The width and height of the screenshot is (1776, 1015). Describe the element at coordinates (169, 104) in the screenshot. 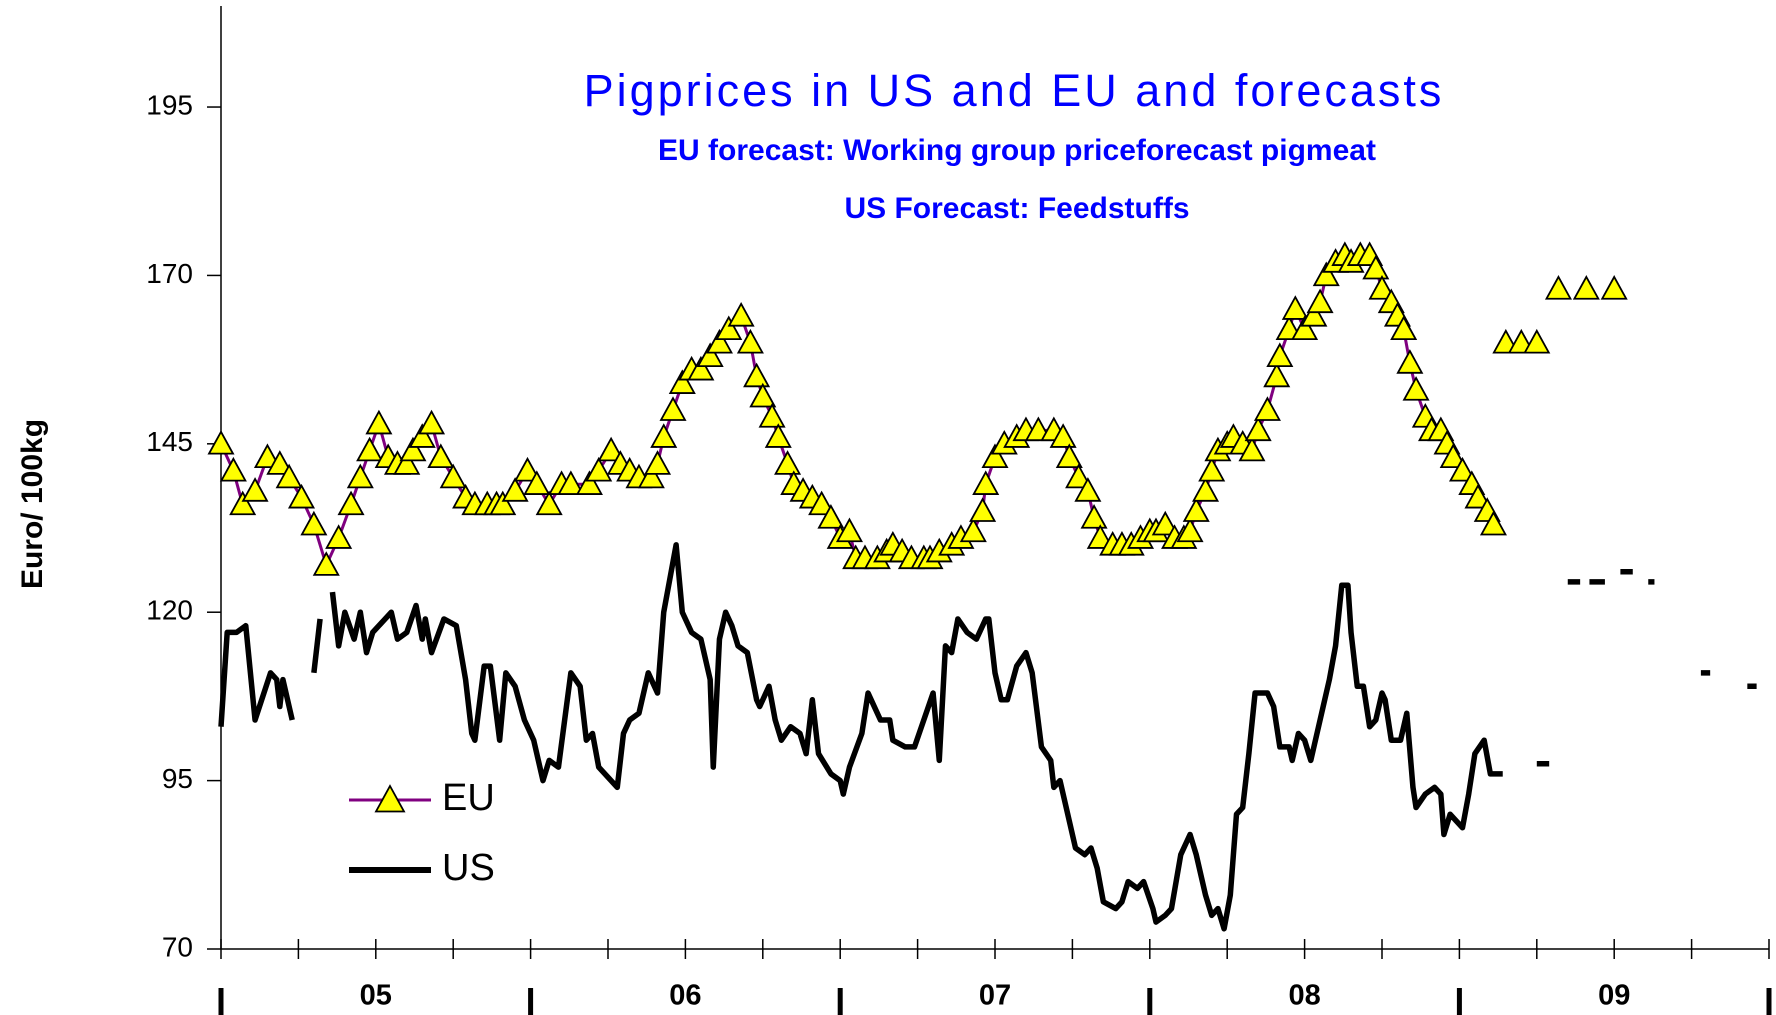

I see `y-tick-label: 195` at that location.